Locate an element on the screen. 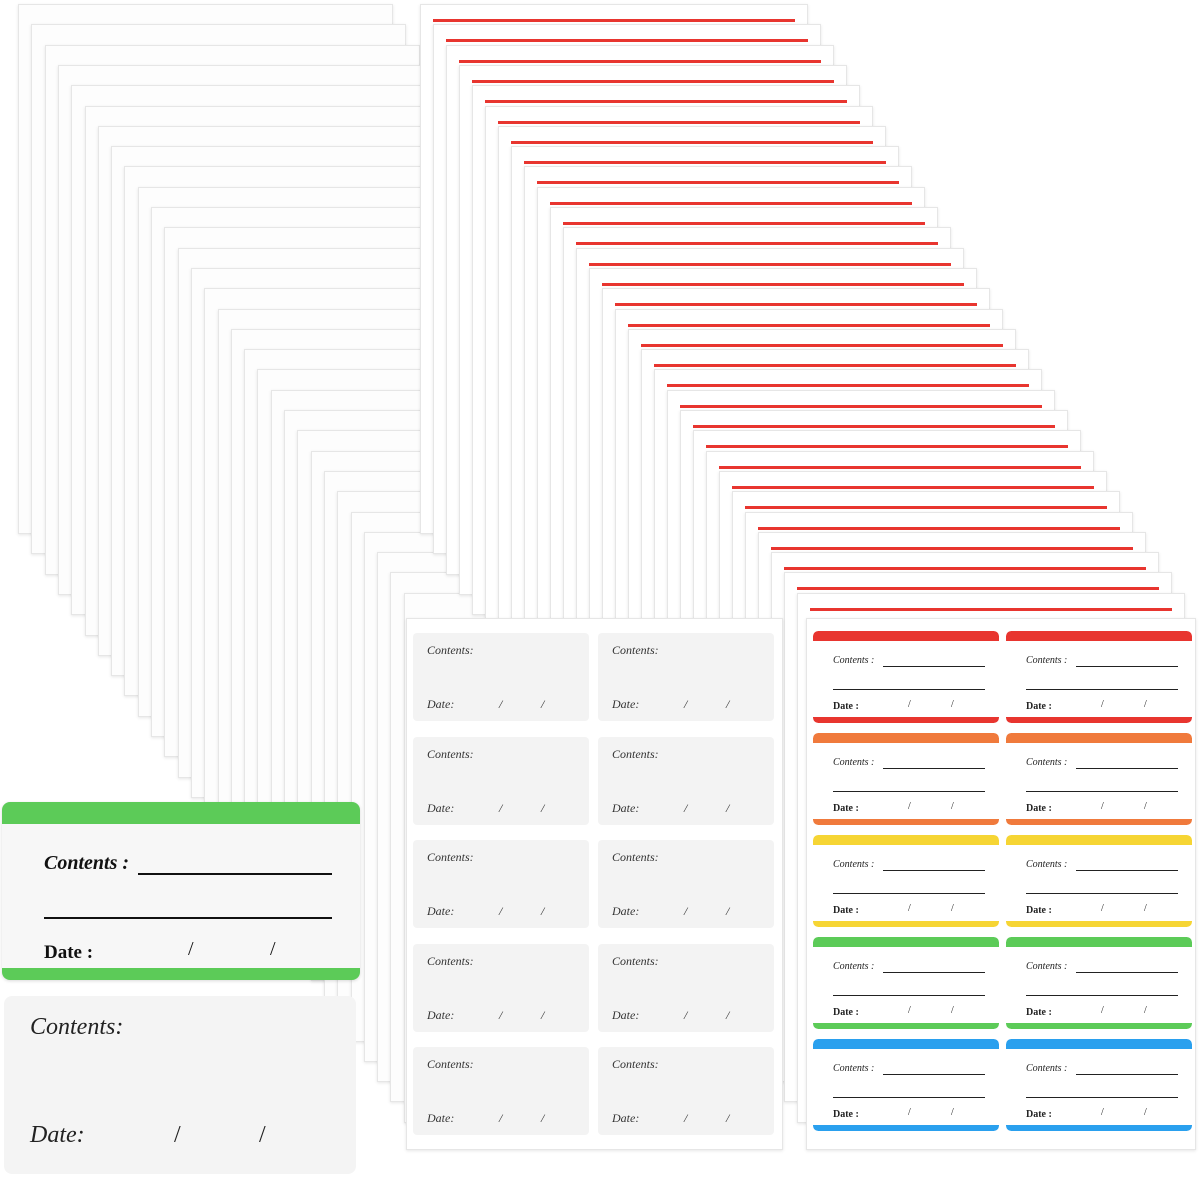 This screenshot has height=1178, width=1200. clear-label-date-text: Date: is located at coordinates (57, 1135).